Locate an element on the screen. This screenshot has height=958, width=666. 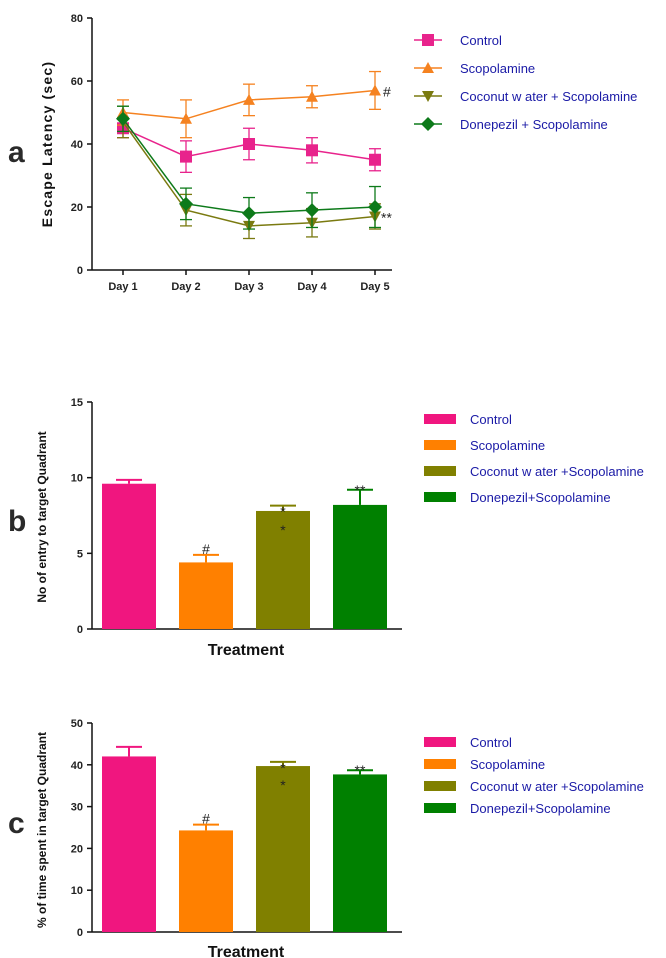
x-tick-label-a: Day 4 is located at coordinates (312, 287).